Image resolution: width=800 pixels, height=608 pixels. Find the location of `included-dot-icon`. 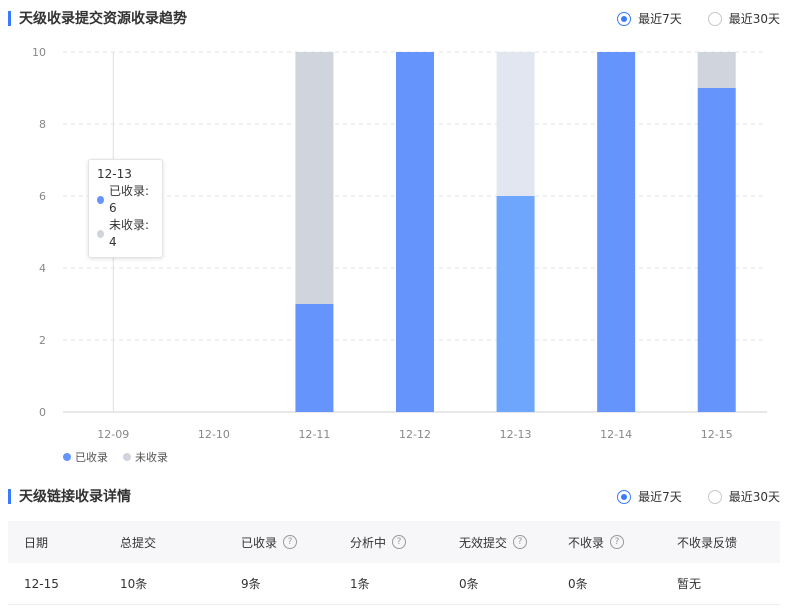

included-dot-icon is located at coordinates (100, 200).